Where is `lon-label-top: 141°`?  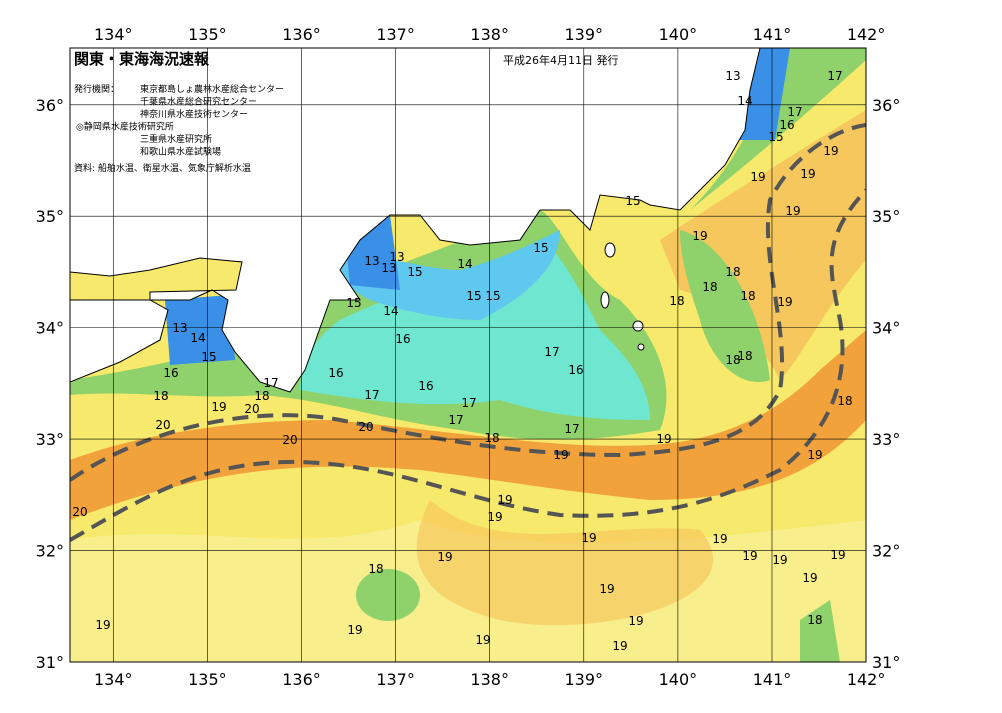 lon-label-top: 141° is located at coordinates (772, 34).